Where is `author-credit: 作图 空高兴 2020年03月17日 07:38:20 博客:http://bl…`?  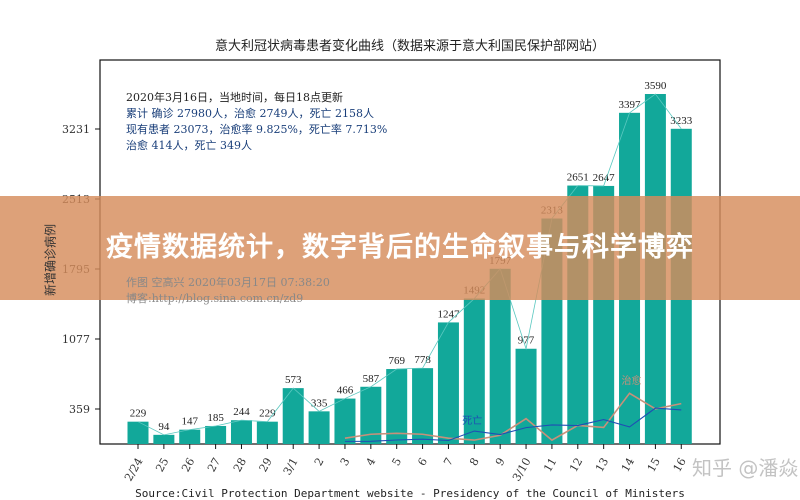
author-credit: 作图 空高兴 2020年03月17日 07:38:20 博客:http://bl… is located at coordinates (228, 291).